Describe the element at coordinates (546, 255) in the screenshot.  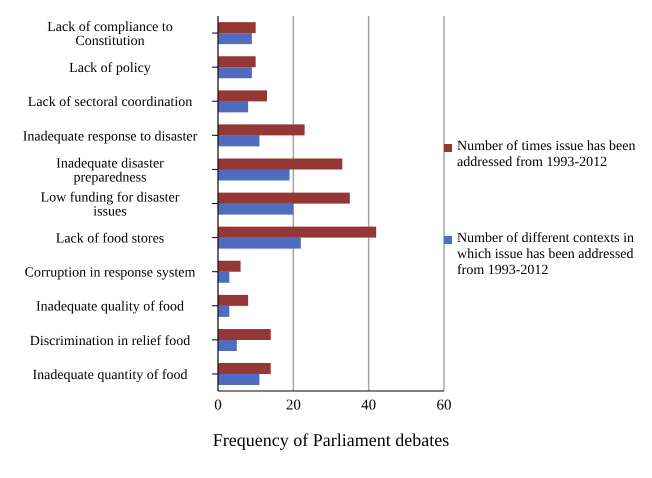
I see `legend-label: Number of different contexts in which issue has been addressed from 1993-2012` at that location.